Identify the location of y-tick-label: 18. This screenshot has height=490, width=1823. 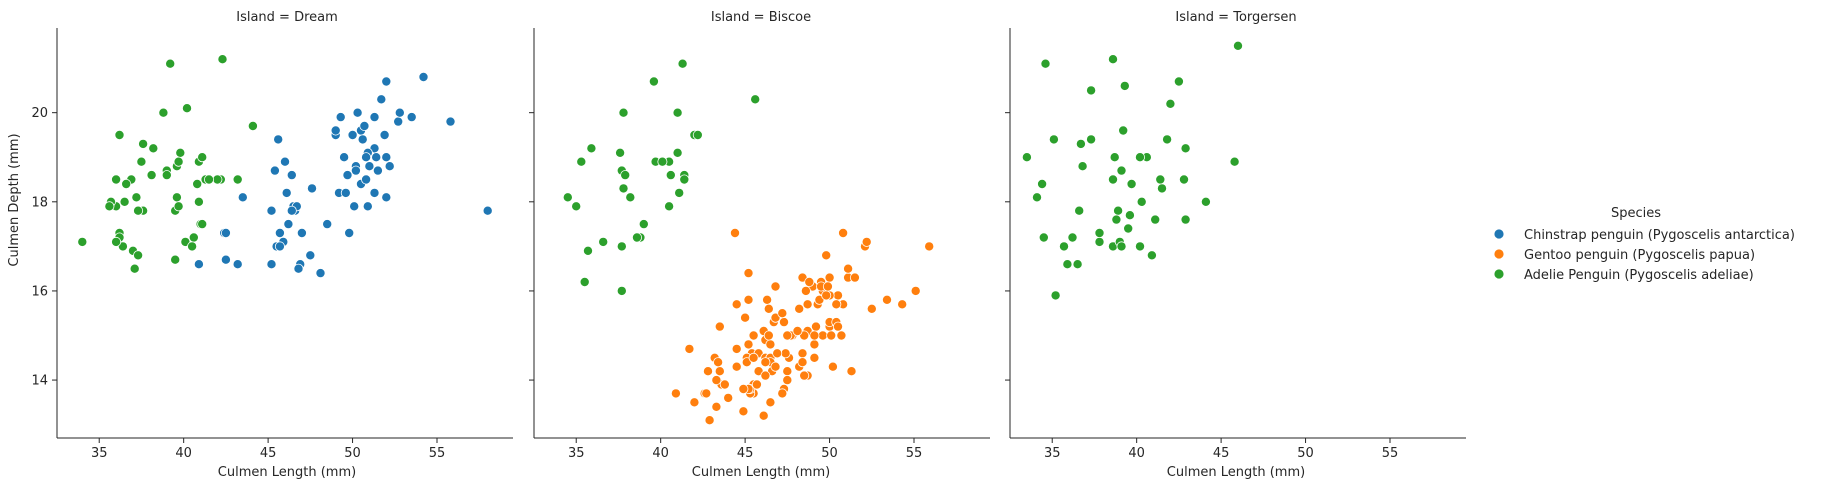
(39, 202).